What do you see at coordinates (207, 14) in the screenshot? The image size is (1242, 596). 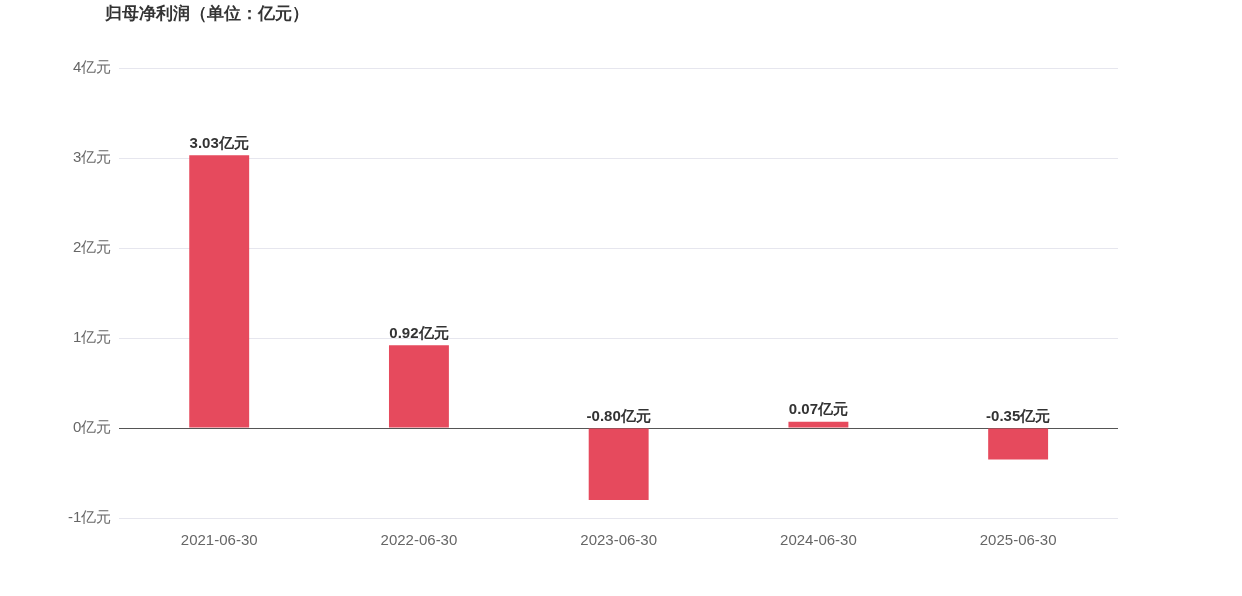 I see `chart-title: 归母净利润（单位：亿元）` at bounding box center [207, 14].